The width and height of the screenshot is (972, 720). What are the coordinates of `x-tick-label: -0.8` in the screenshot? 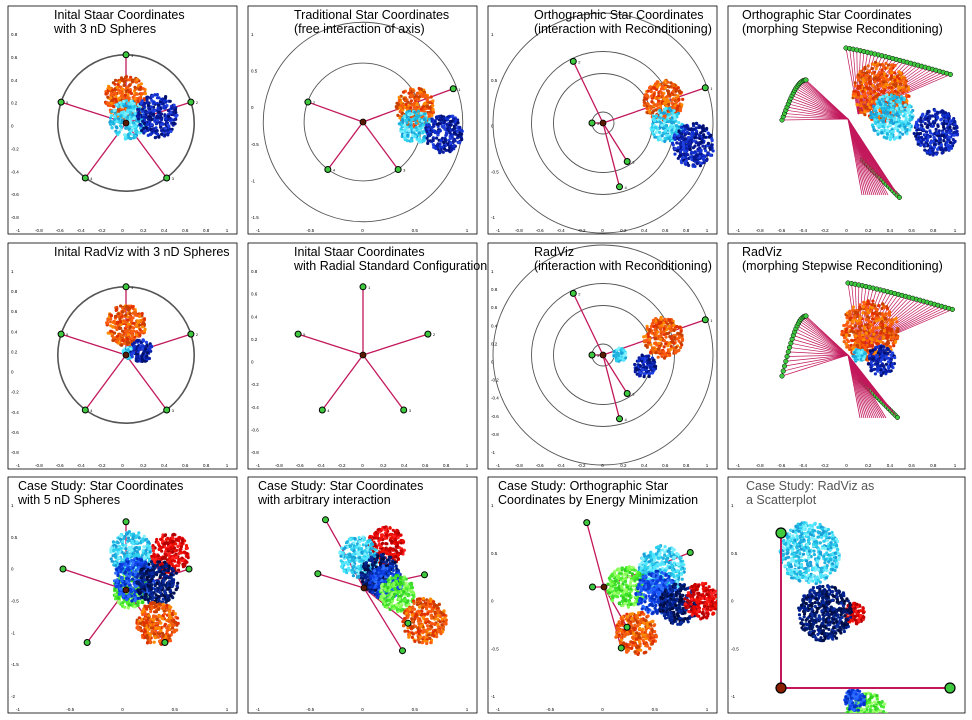 It's located at (519, 465).